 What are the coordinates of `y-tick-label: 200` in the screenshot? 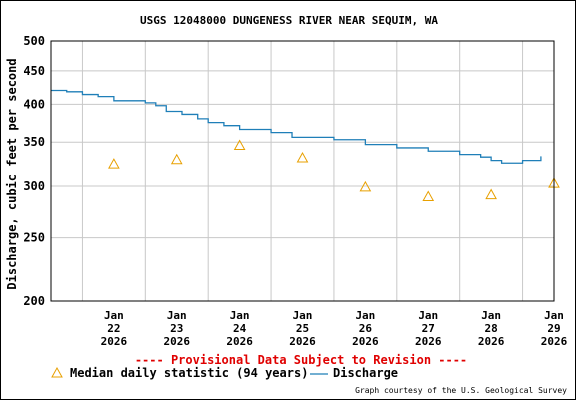 It's located at (34, 301).